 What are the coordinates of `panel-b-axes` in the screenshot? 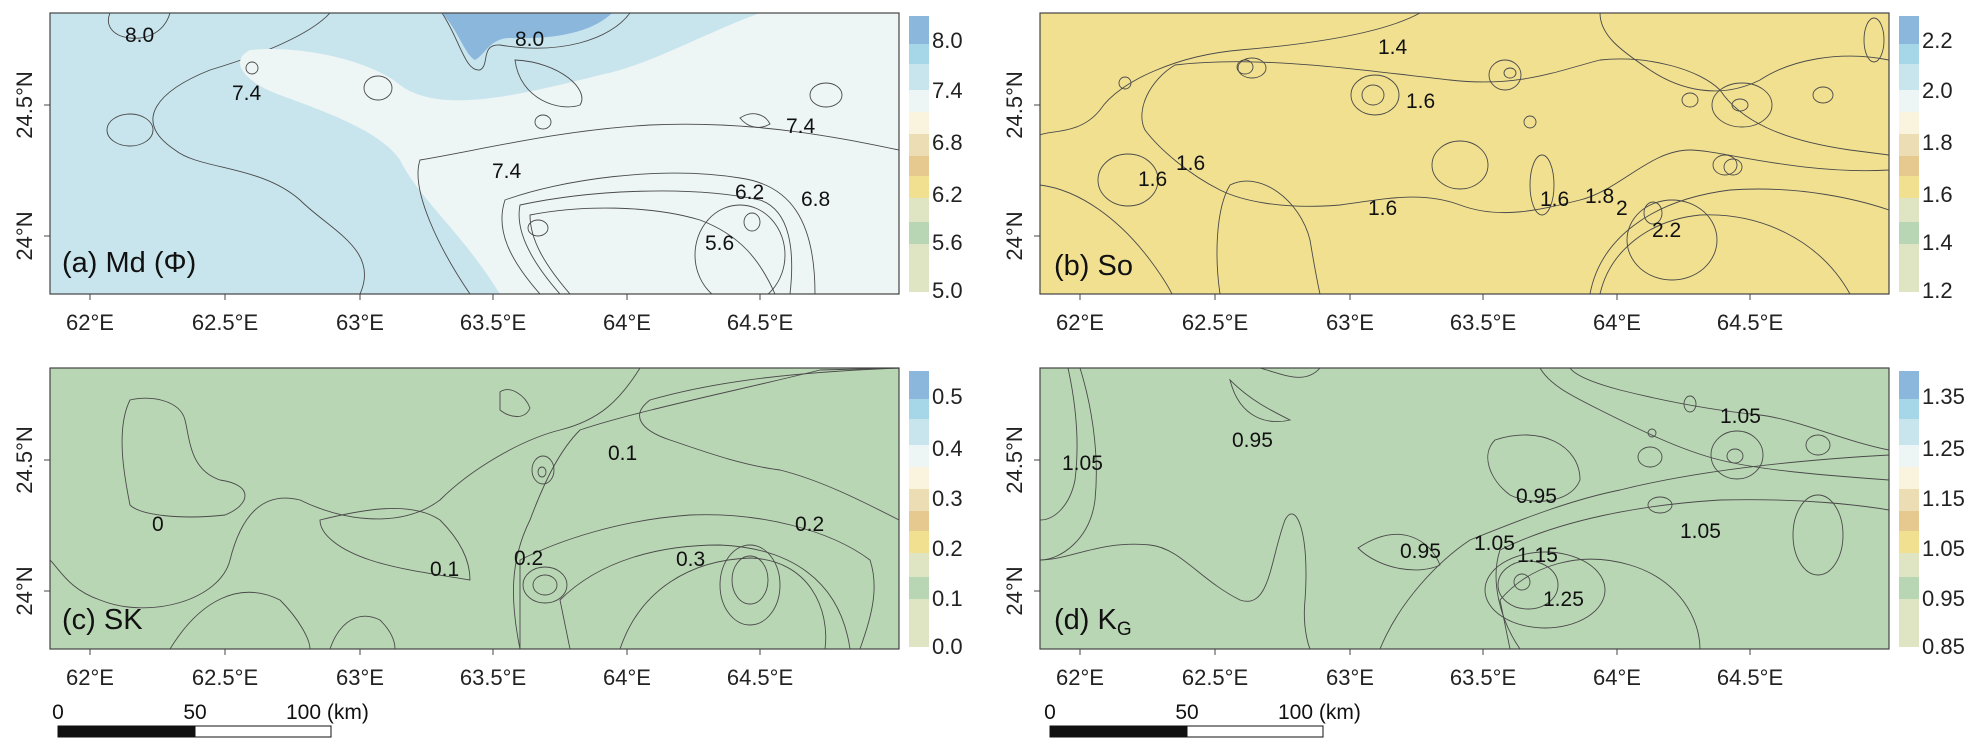 It's located at (1392, 202).